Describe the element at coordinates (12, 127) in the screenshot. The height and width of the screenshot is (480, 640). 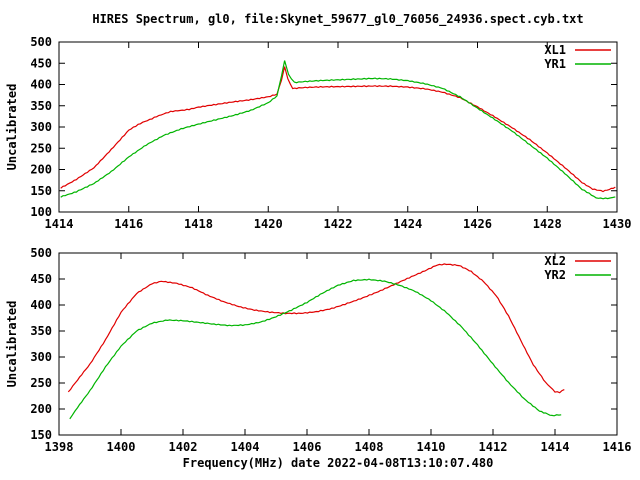
I see `top-chart-ylabel: Uncalibrated` at that location.